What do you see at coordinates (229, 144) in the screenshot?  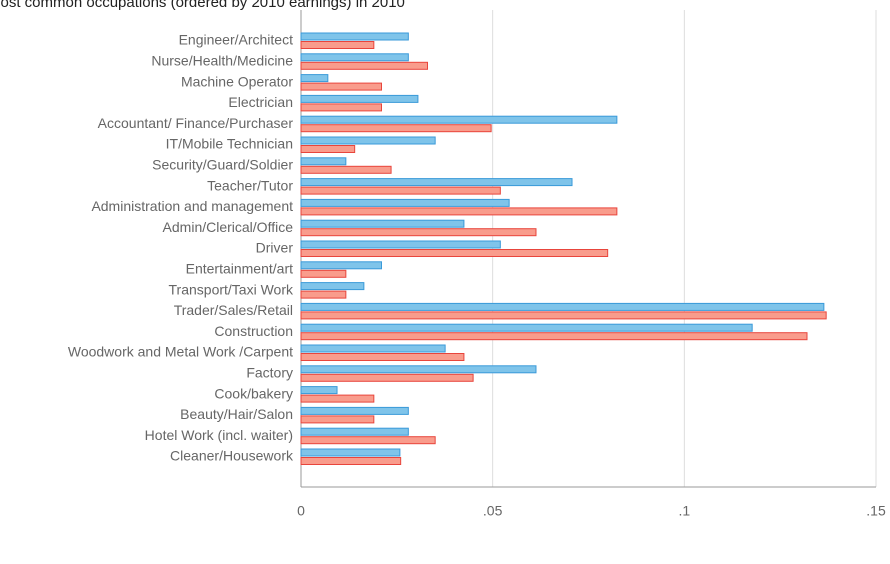 I see `y-tick-label: IT/Mobile Technician` at bounding box center [229, 144].